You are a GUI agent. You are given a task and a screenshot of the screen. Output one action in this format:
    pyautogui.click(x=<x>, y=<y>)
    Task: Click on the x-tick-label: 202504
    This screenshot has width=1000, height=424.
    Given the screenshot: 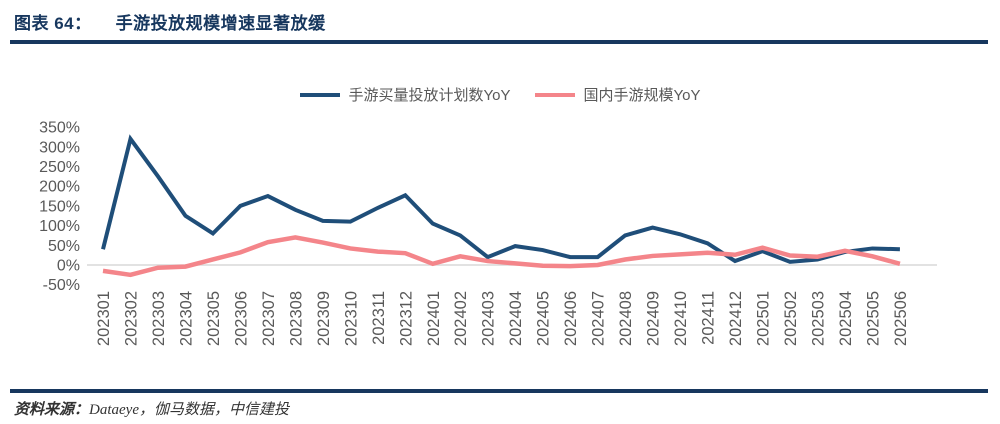 What is the action you would take?
    pyautogui.click(x=846, y=318)
    